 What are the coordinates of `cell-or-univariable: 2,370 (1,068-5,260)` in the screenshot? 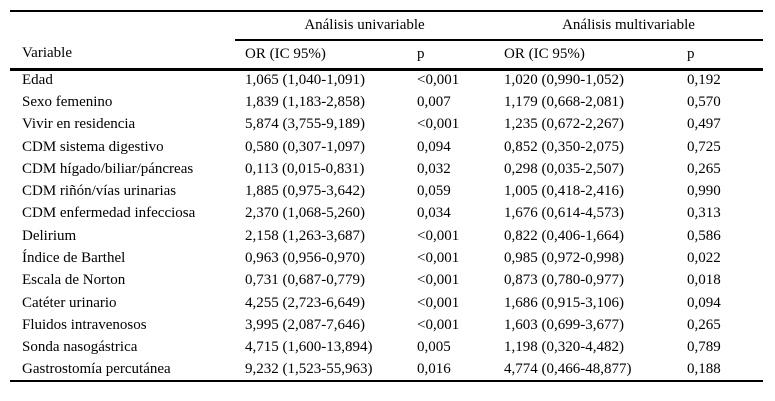 It's located at (305, 213).